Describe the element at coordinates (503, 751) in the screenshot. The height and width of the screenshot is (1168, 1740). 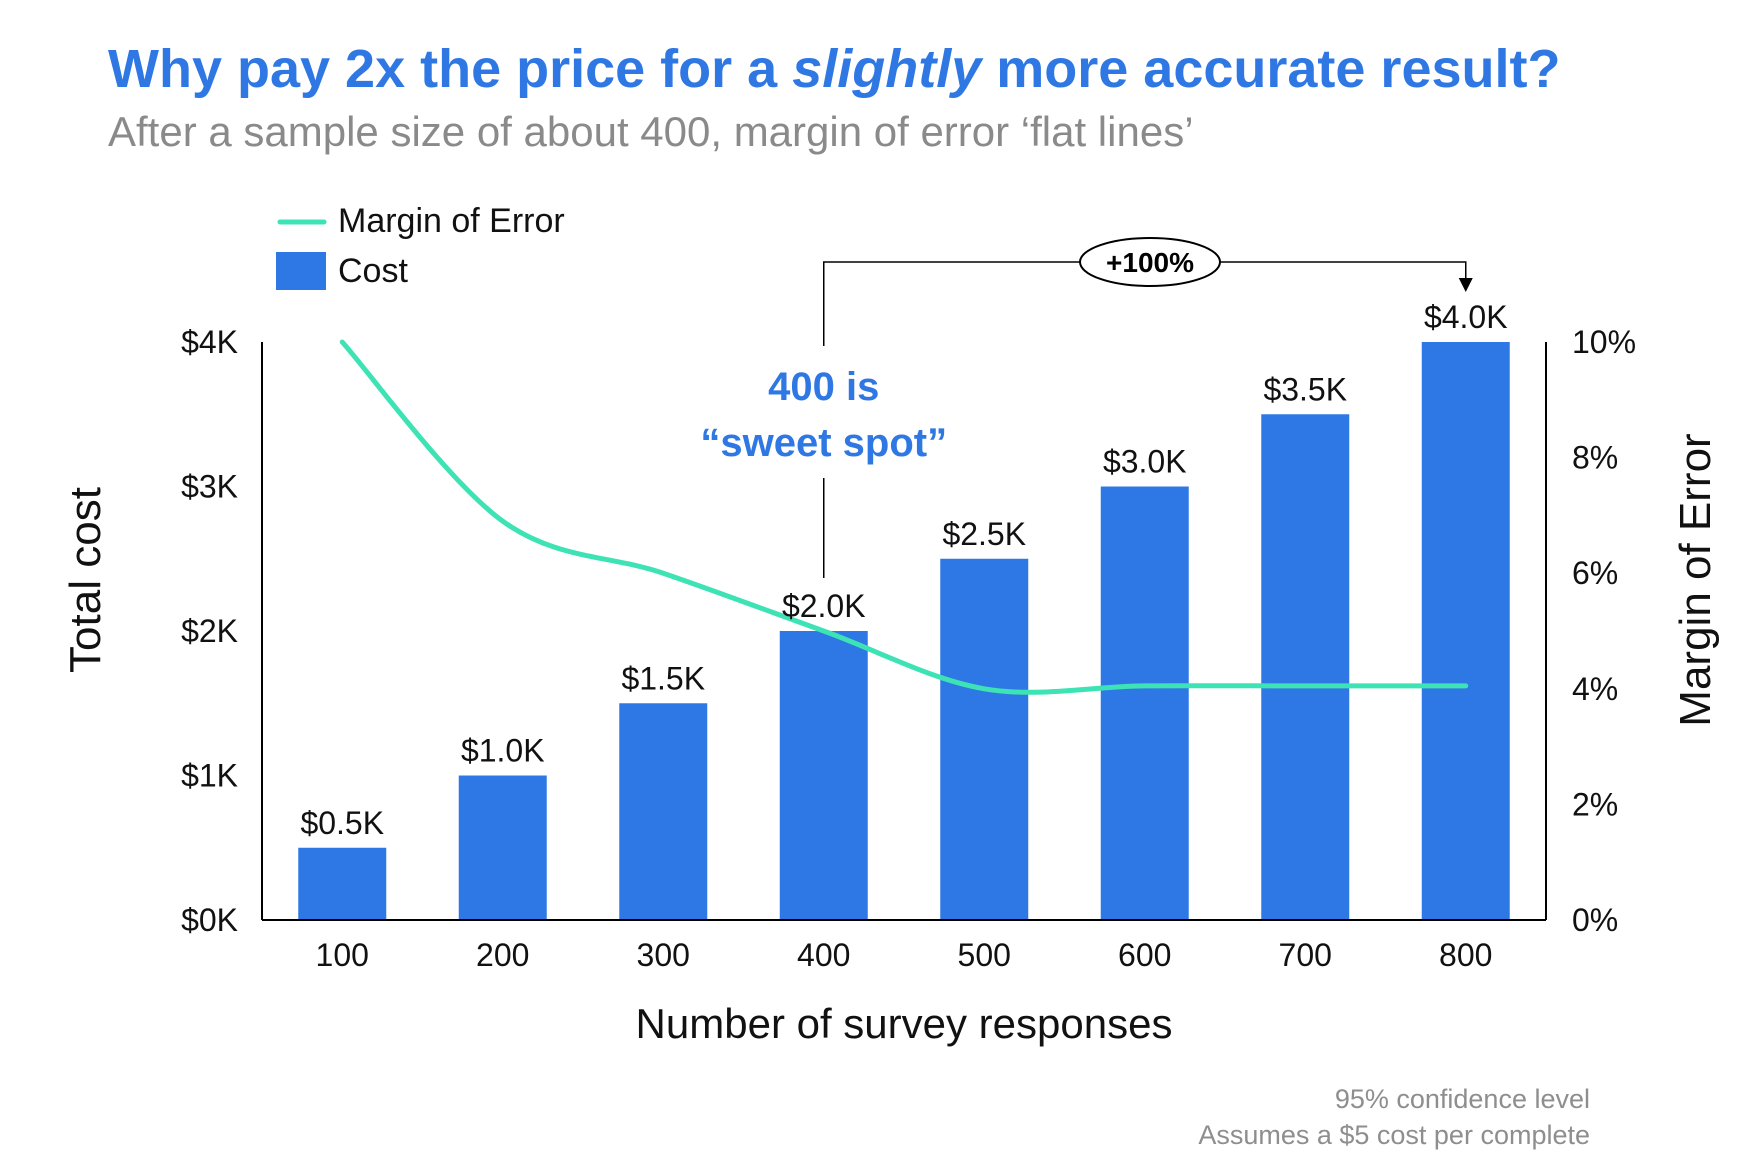
I see `bar-label-200: $1.0K` at that location.